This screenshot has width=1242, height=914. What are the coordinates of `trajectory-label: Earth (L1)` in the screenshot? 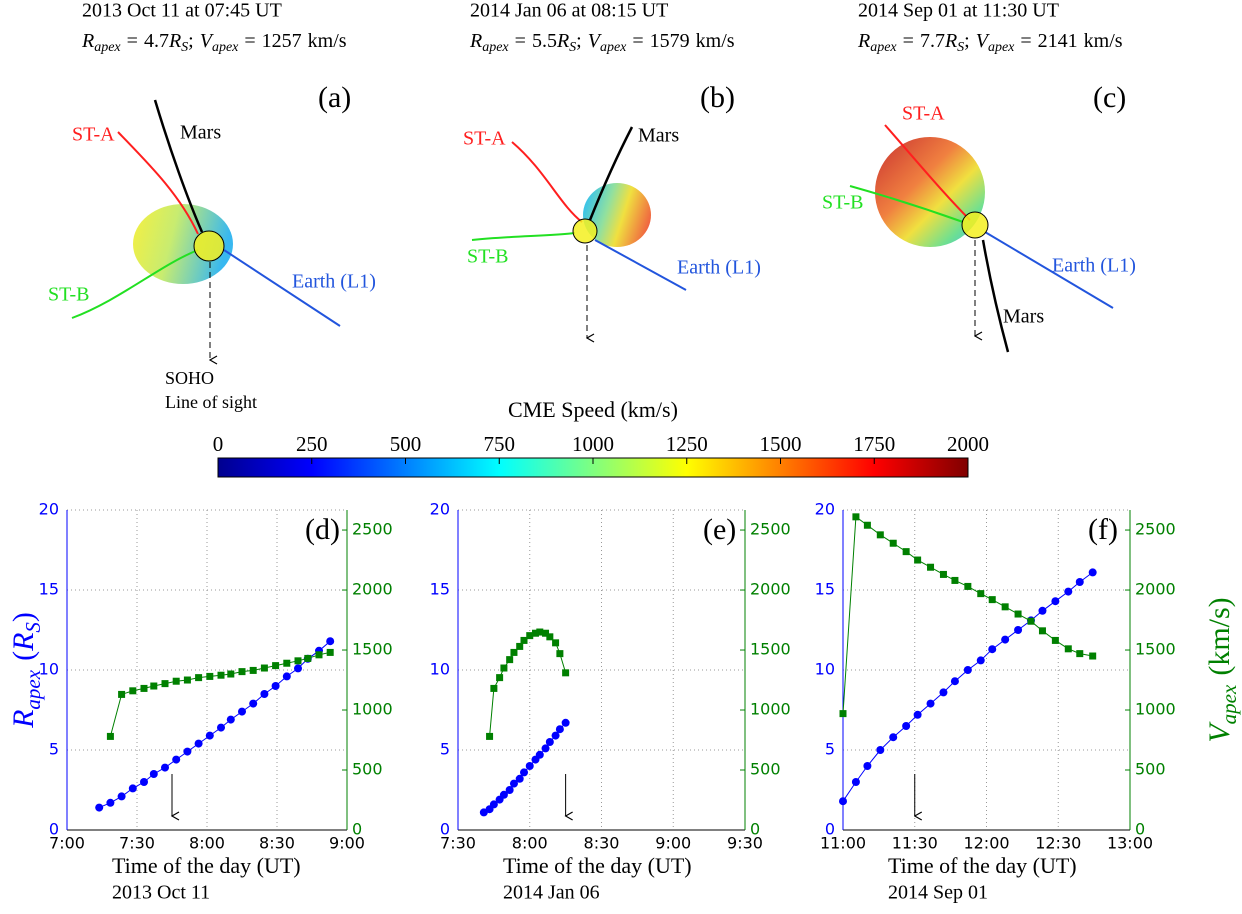 It's located at (1094, 266).